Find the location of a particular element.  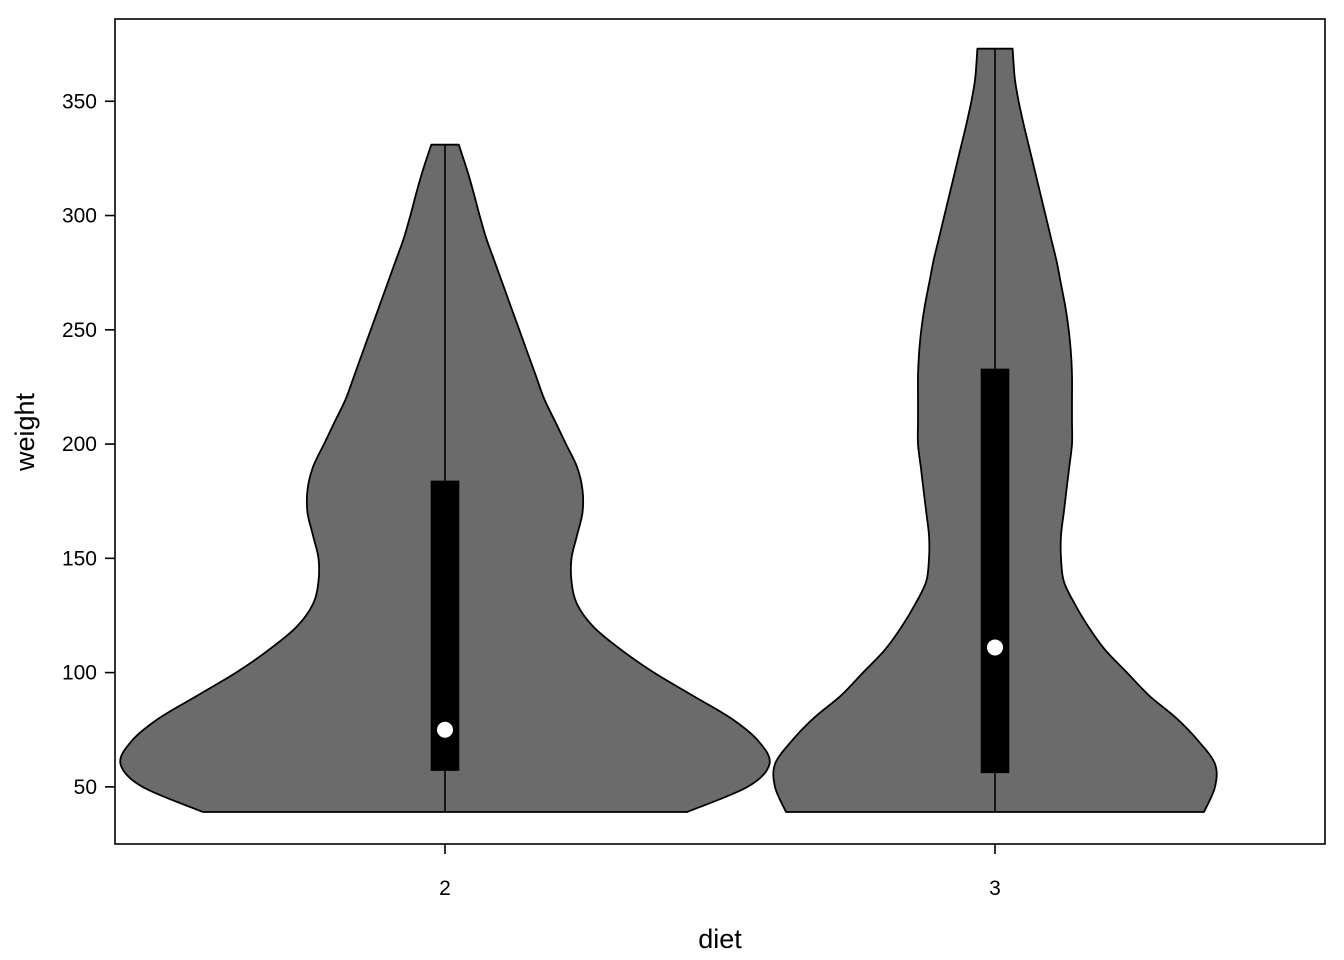

x-axis-title: diet is located at coordinates (720, 939).